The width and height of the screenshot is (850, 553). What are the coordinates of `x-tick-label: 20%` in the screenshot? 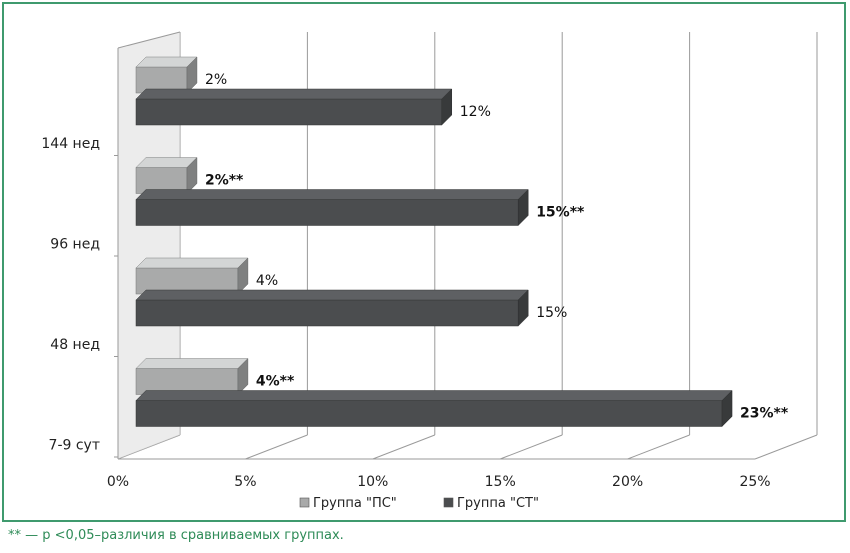 It's located at (627, 482).